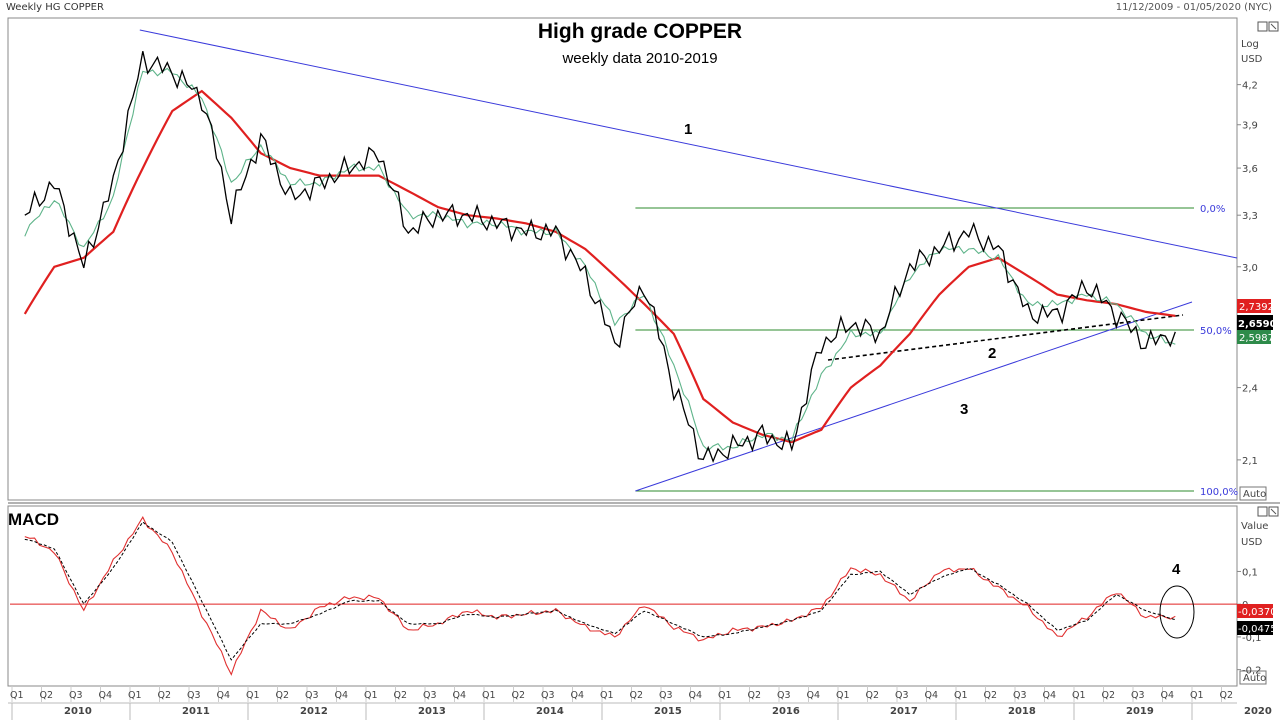 The width and height of the screenshot is (1280, 720). I want to click on price-tick-label: 2,4, so click(1250, 389).